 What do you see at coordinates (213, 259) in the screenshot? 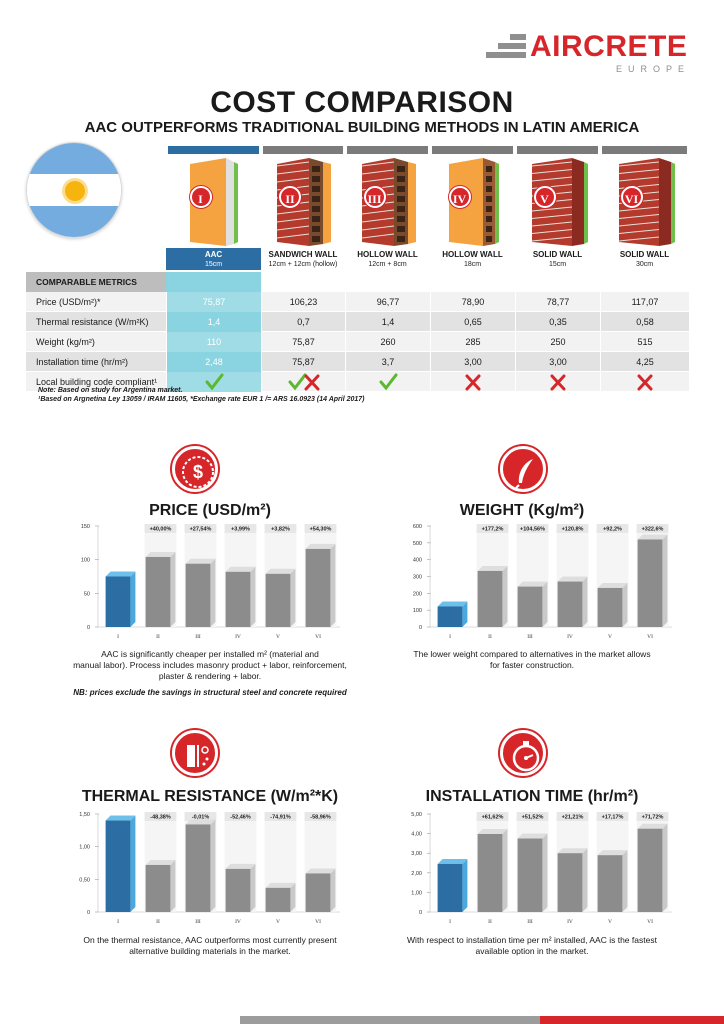
I see `column-header: AAC 15cm` at bounding box center [213, 259].